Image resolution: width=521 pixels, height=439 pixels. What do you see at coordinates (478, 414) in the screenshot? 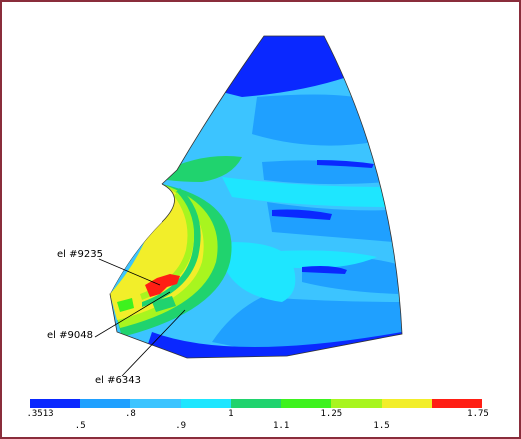
I see `legend-tick-upper-4: 1.75` at bounding box center [478, 414].